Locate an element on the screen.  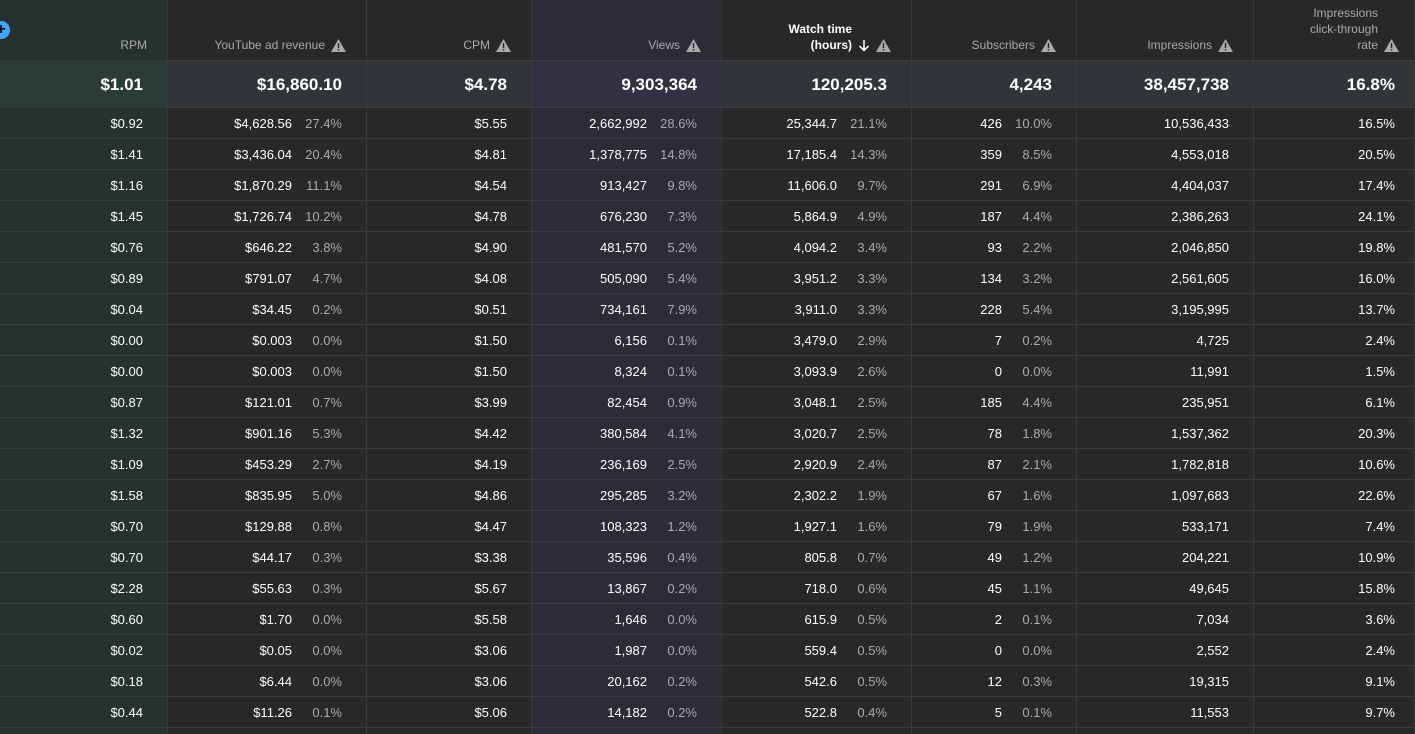
cell-impr: 11,553 is located at coordinates (1165, 712).